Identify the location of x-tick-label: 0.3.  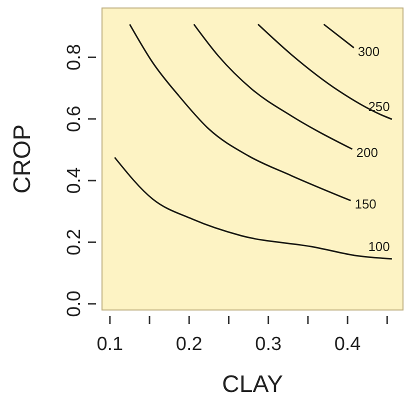
(268, 344).